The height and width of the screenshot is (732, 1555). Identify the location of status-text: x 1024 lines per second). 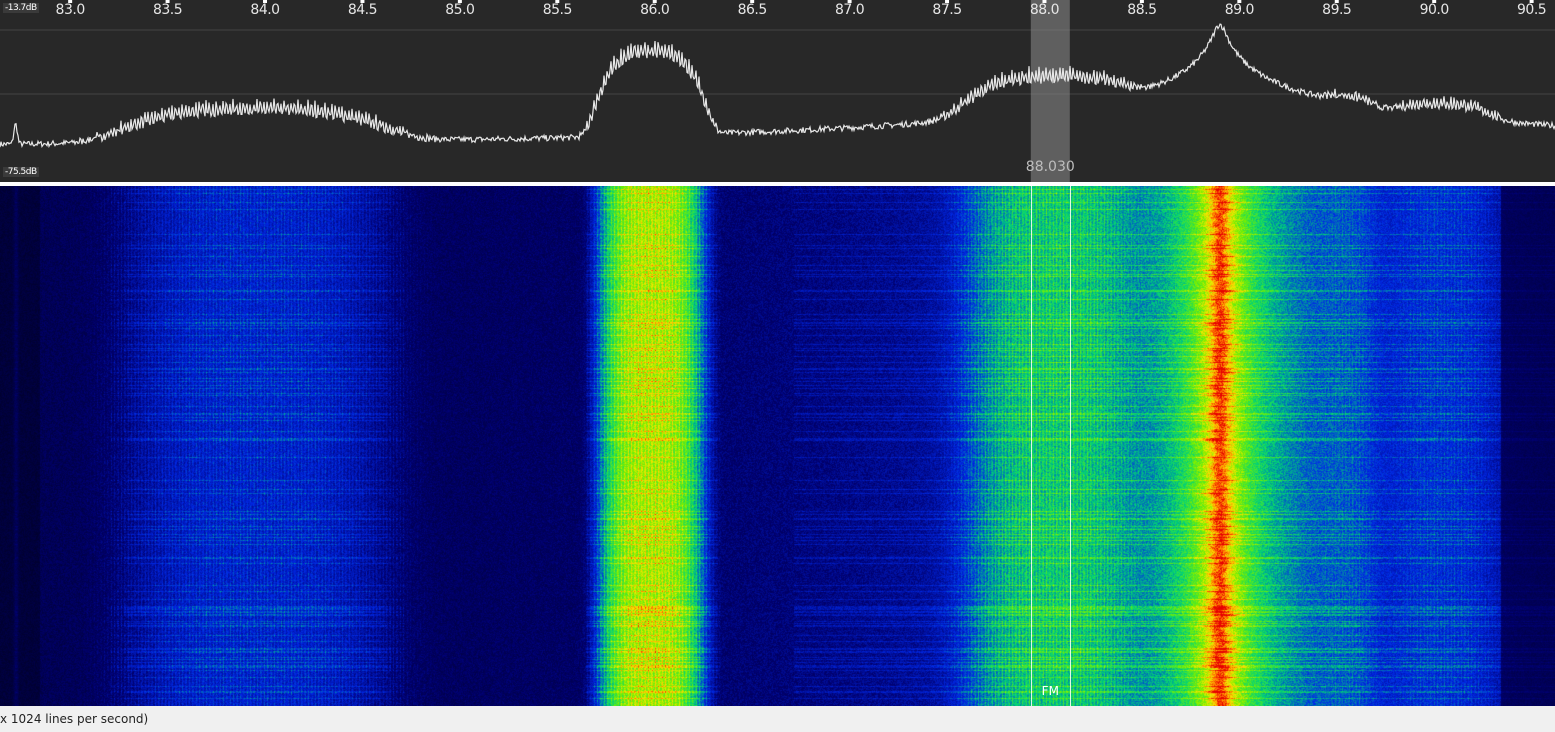
(74, 719).